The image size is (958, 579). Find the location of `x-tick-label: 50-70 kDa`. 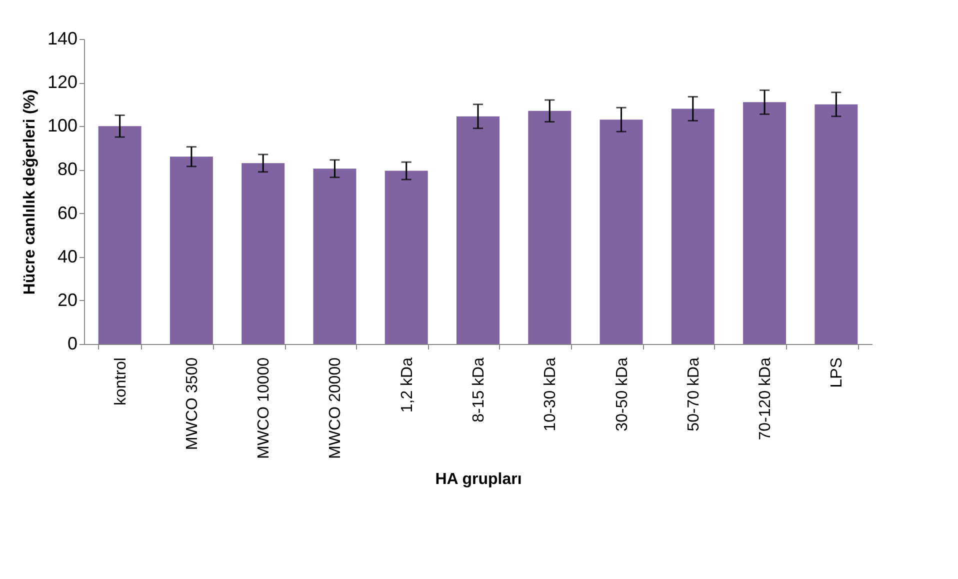

x-tick-label: 50-70 kDa is located at coordinates (693, 394).